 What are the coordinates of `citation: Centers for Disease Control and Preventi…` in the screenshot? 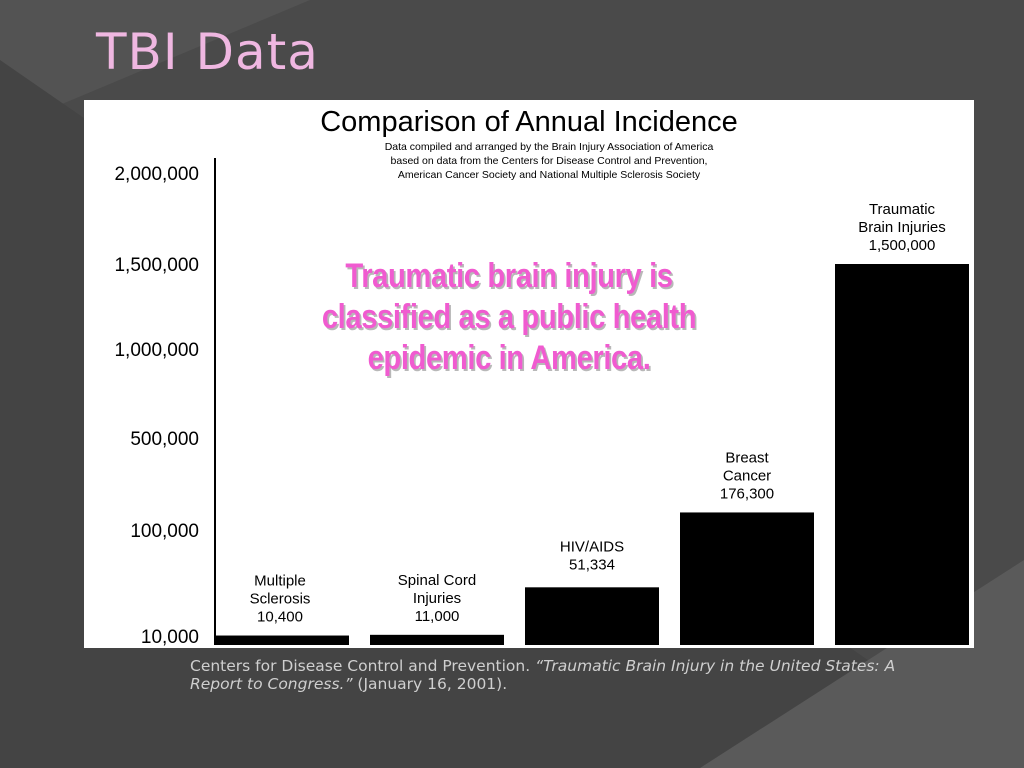 It's located at (570, 675).